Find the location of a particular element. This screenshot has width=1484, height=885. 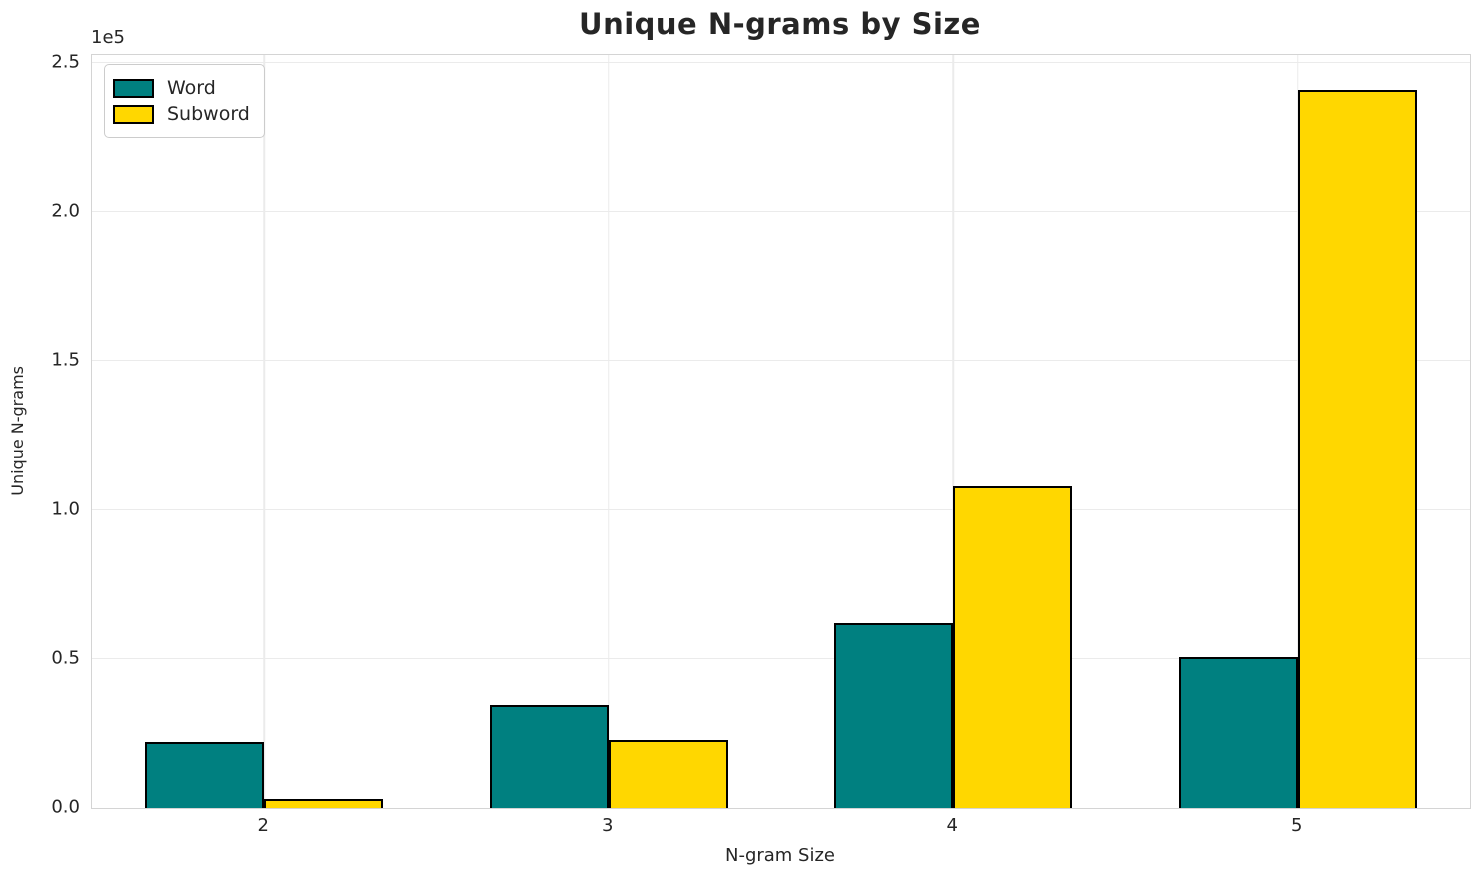

legend-label: Subword is located at coordinates (208, 114).